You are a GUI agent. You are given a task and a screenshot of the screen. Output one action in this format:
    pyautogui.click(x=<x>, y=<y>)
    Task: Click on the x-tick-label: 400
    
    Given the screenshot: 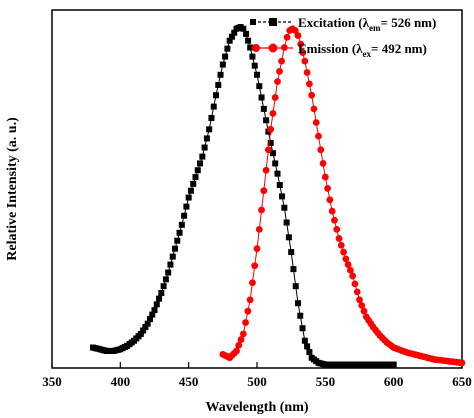 What is the action you would take?
    pyautogui.click(x=121, y=381)
    